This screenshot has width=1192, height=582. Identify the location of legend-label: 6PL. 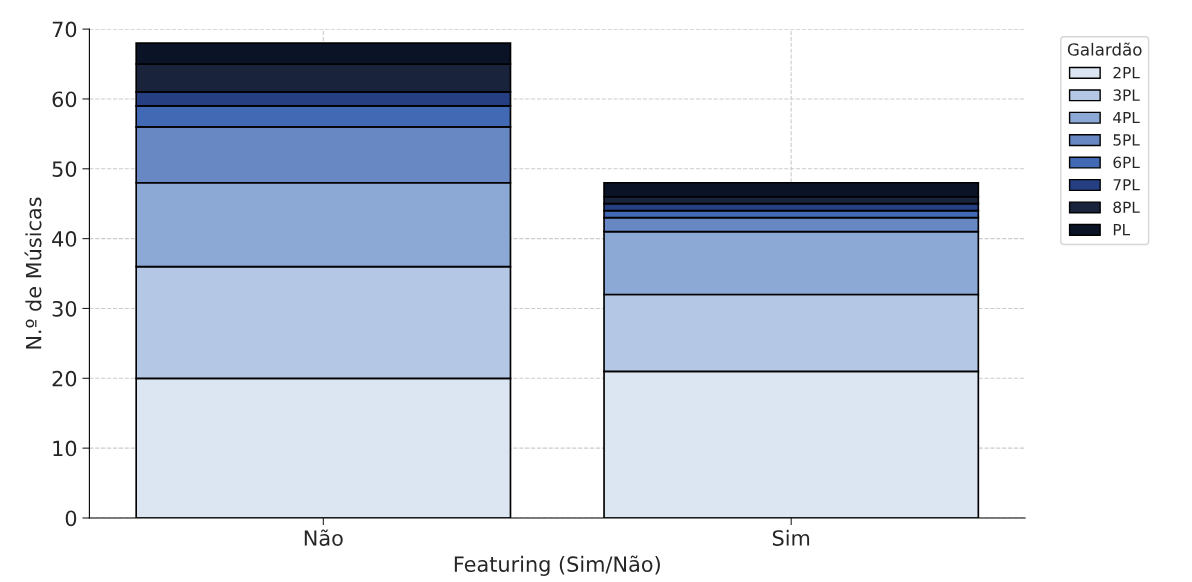
(1126, 162).